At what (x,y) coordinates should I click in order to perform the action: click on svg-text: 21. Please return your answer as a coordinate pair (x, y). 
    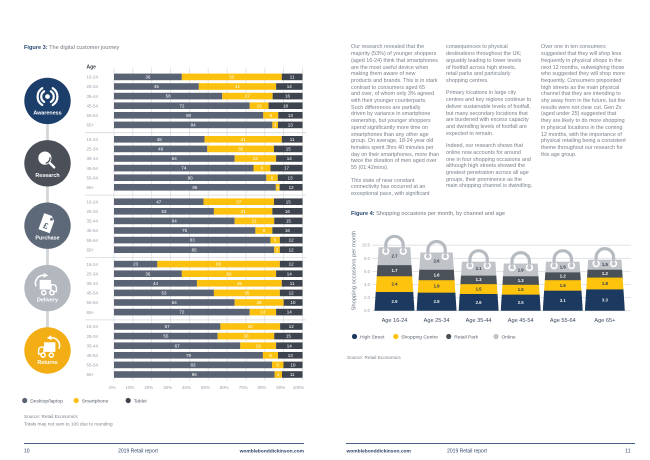
    Looking at the image, I should click on (255, 221).